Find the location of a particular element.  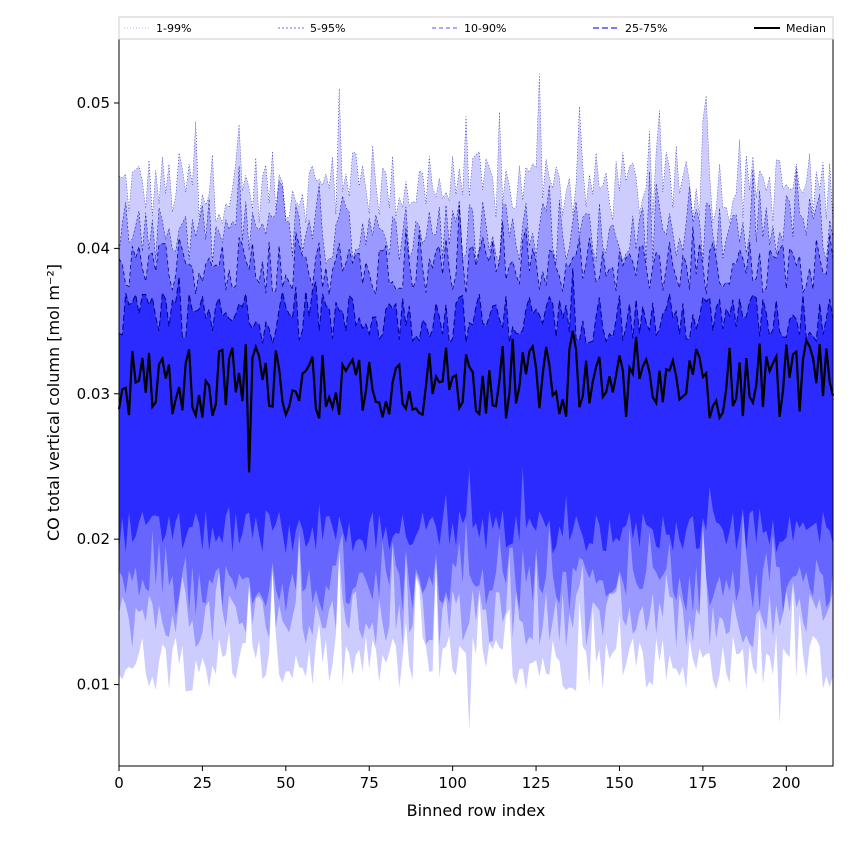

y-tick-label: 0.02 is located at coordinates (93, 539).